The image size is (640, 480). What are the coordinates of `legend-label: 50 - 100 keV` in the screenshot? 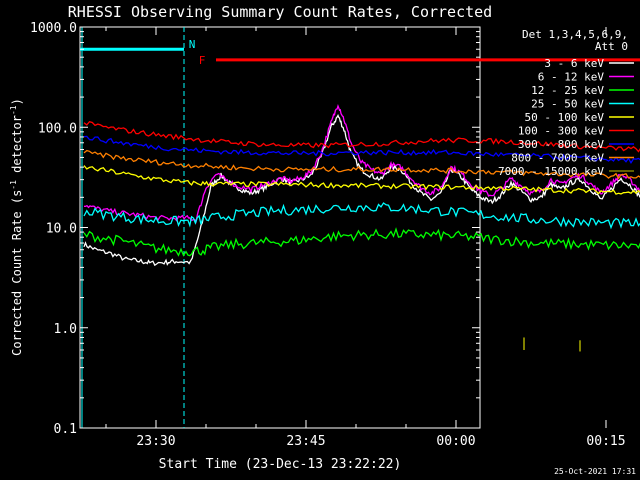 It's located at (565, 117).